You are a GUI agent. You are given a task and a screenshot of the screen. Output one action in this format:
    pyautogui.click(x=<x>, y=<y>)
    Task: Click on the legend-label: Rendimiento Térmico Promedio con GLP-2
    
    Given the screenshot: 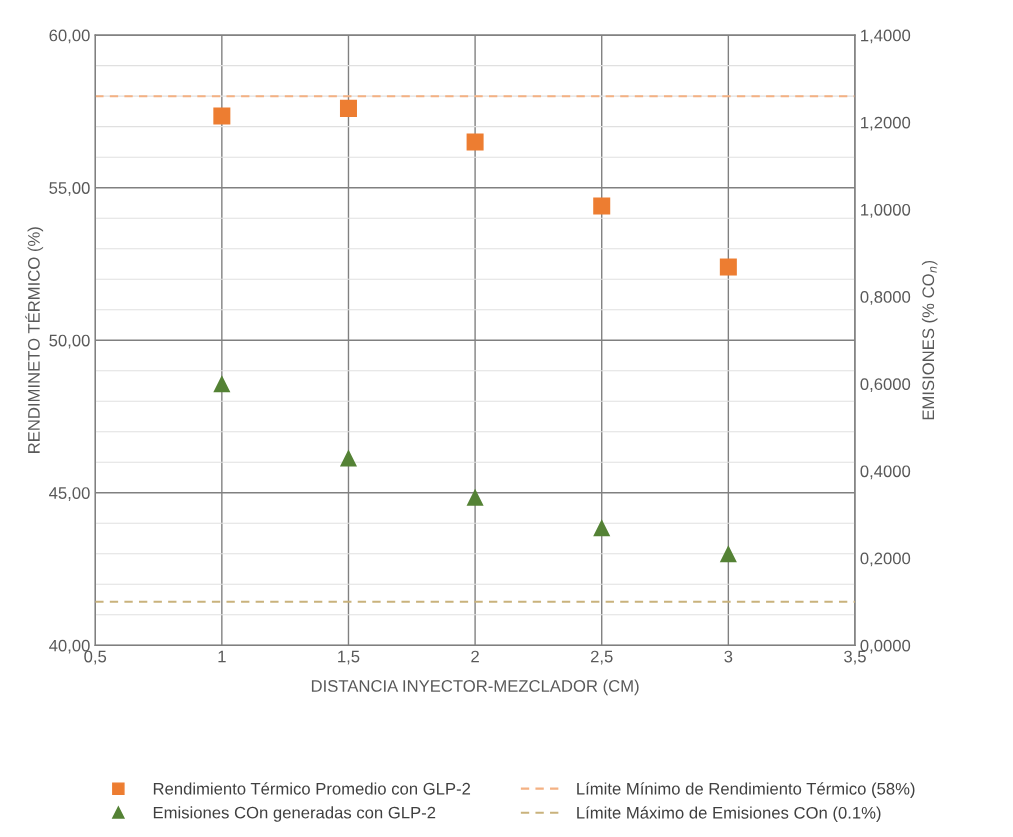 What is the action you would take?
    pyautogui.click(x=312, y=788)
    